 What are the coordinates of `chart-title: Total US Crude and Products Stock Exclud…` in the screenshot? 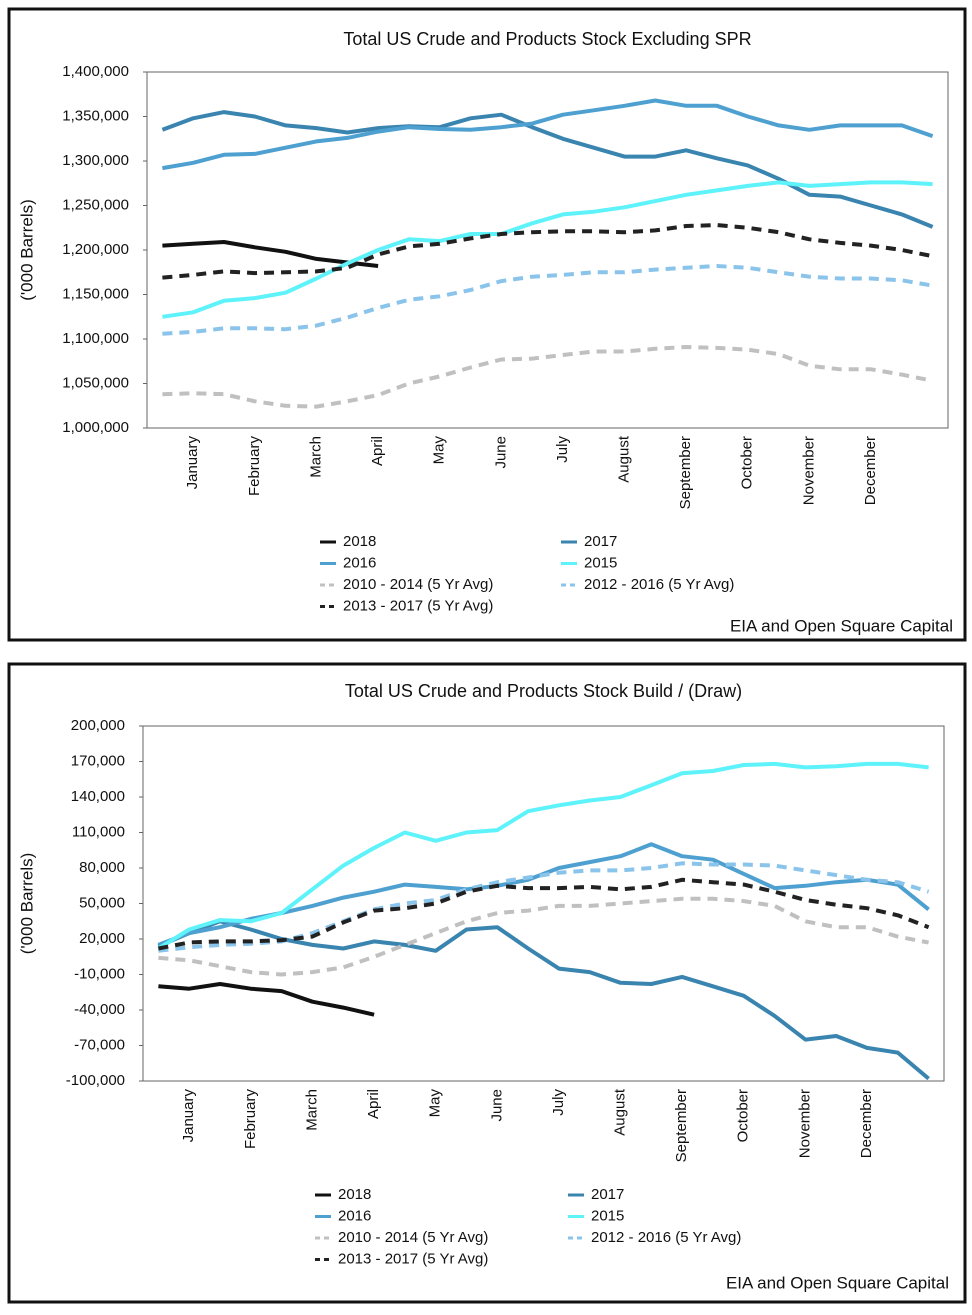 It's located at (547, 39).